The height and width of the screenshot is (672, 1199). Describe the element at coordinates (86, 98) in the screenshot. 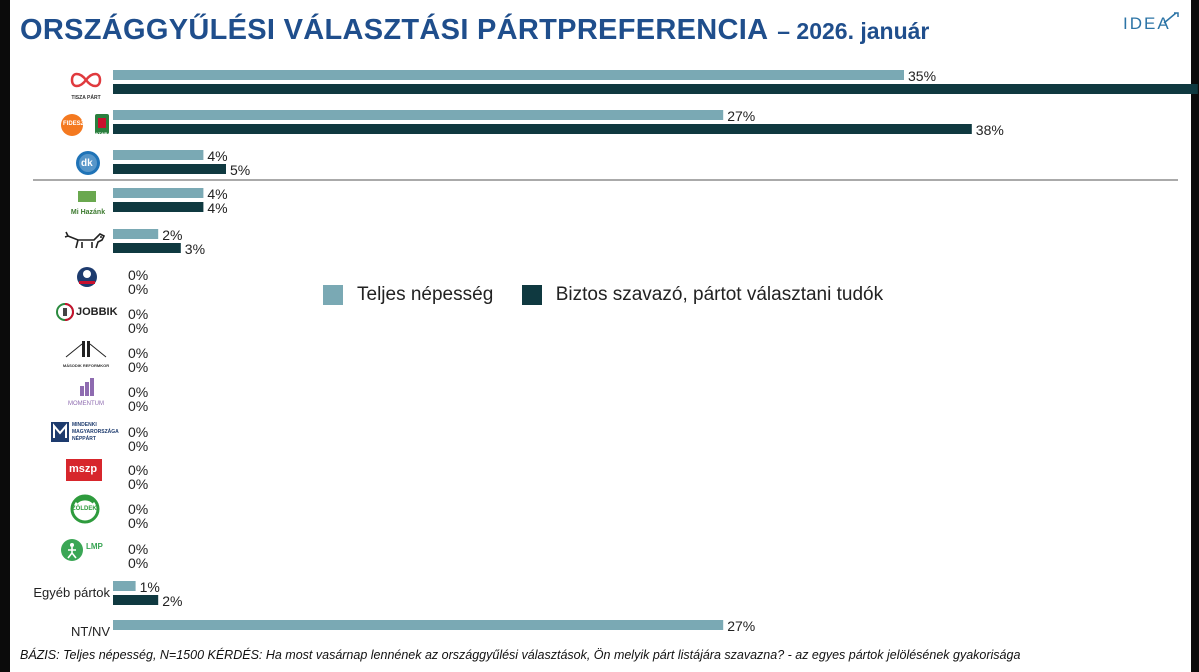

I see `tisza-logo-text: TISZA PÁRT` at that location.